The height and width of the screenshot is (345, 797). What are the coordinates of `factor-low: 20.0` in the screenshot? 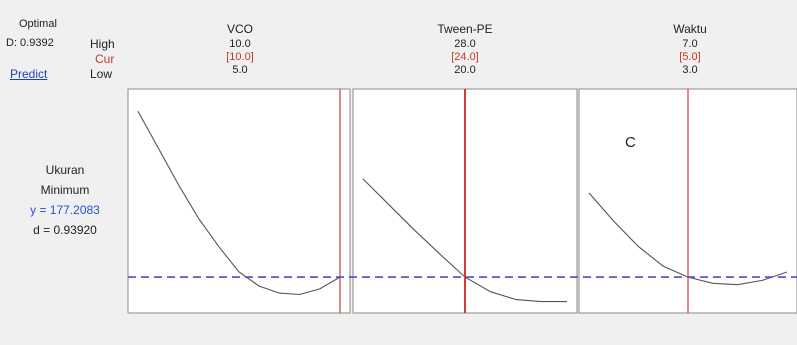 It's located at (465, 70).